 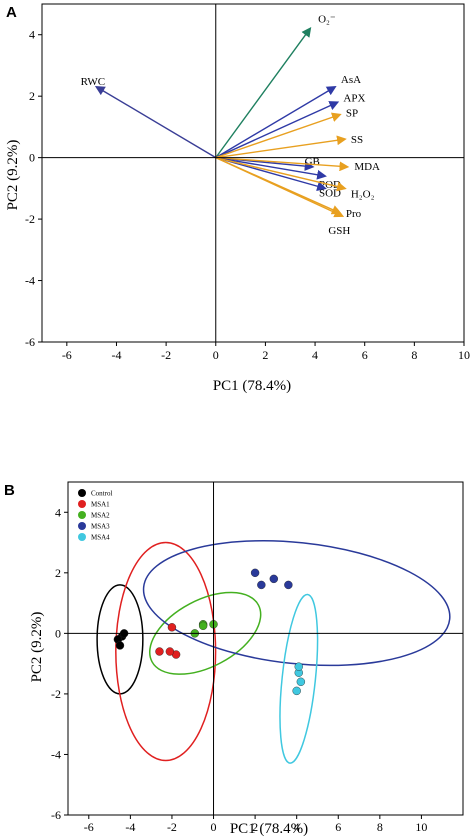 I want to click on loading-vector-sod, so click(x=271, y=173).